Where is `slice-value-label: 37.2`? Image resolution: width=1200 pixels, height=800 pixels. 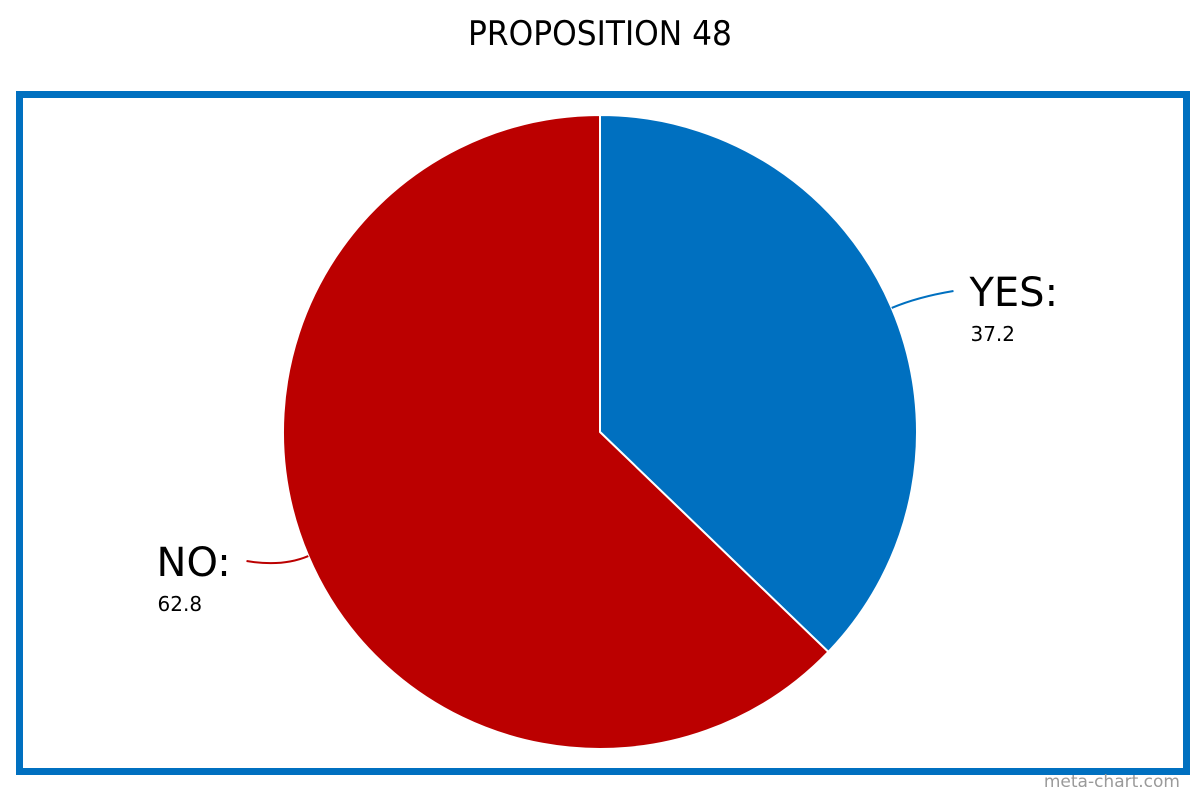
slice-value-label: 37.2 is located at coordinates (992, 334).